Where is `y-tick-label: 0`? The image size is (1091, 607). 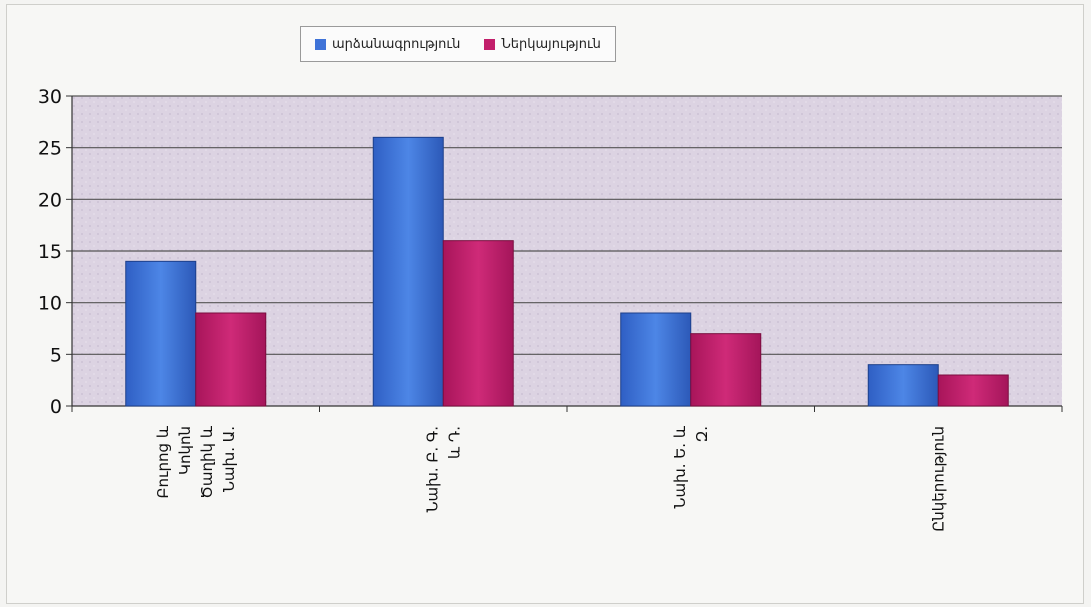 y-tick-label: 0 is located at coordinates (56, 407).